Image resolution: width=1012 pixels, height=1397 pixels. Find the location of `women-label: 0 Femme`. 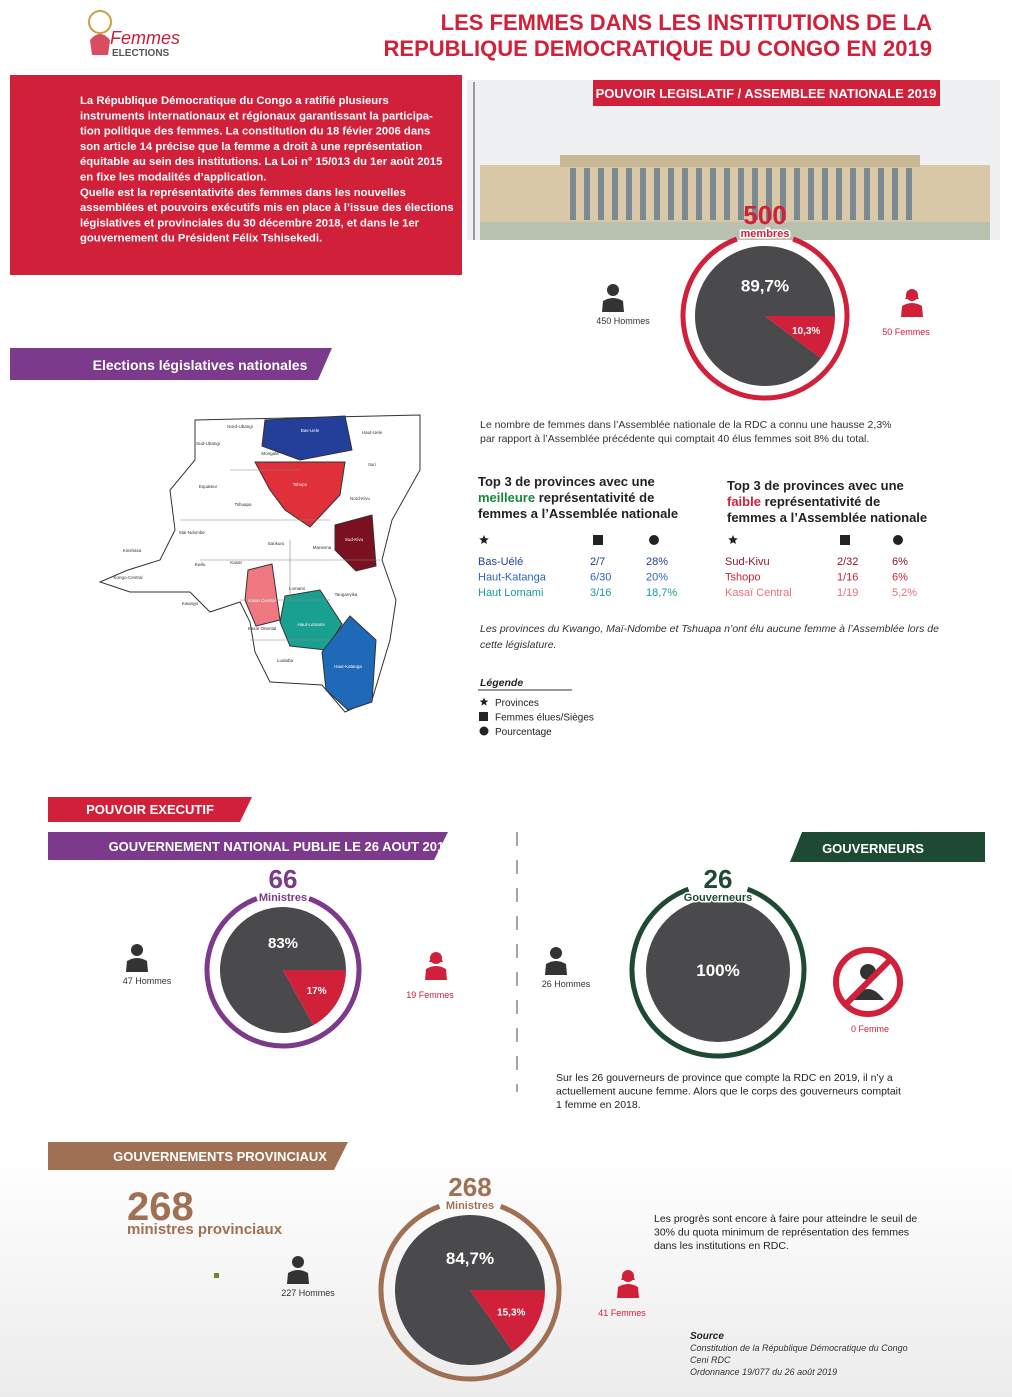

women-label: 0 Femme is located at coordinates (870, 1029).